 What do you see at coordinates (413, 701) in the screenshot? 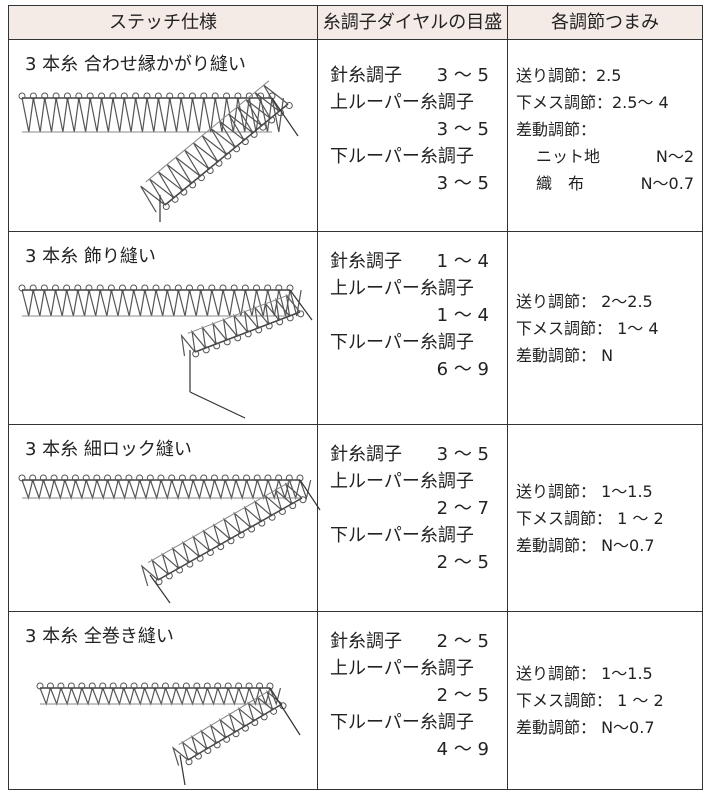
I see `tension-cell: 針糸調子 2 ～ 5 上ルーパー糸調子 2 ～ 5 下ルーパー糸調子 4 ～ 9` at bounding box center [413, 701].